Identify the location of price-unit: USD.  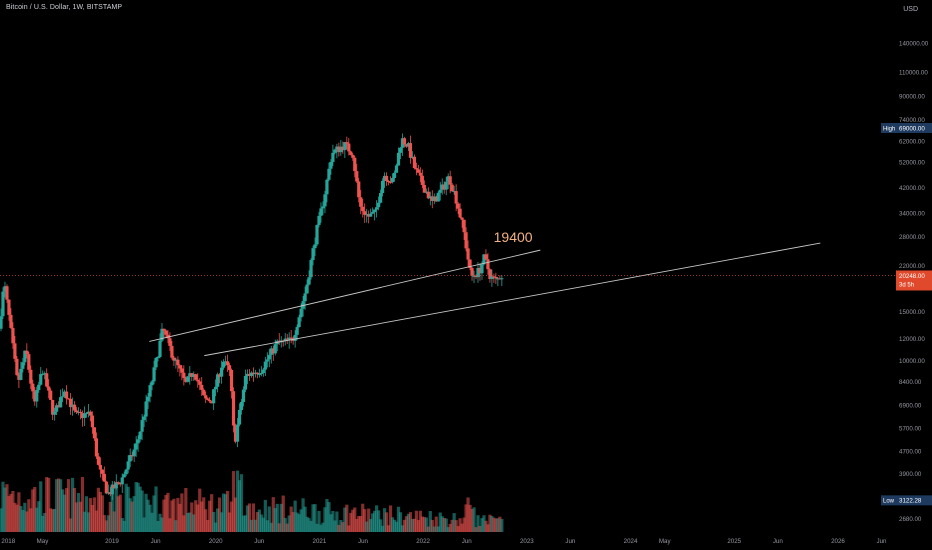
(910, 9).